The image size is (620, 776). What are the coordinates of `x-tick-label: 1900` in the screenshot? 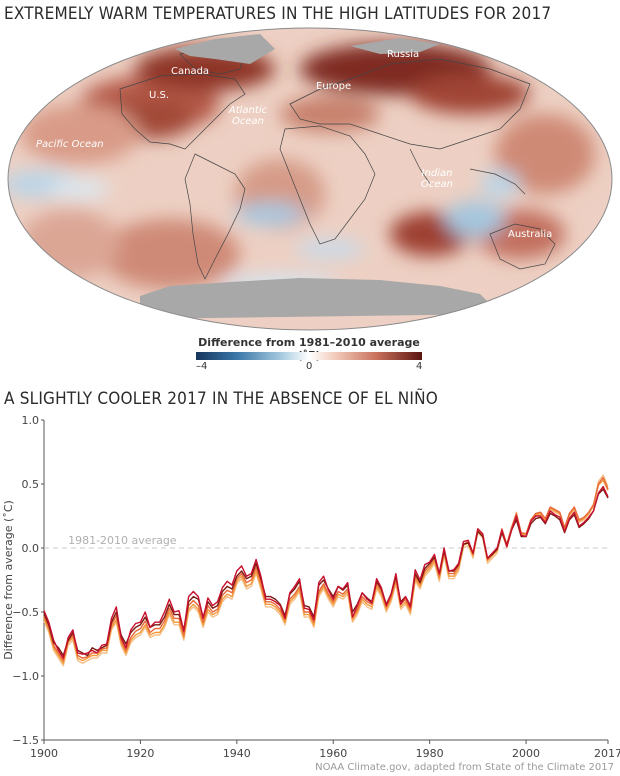 It's located at (44, 753).